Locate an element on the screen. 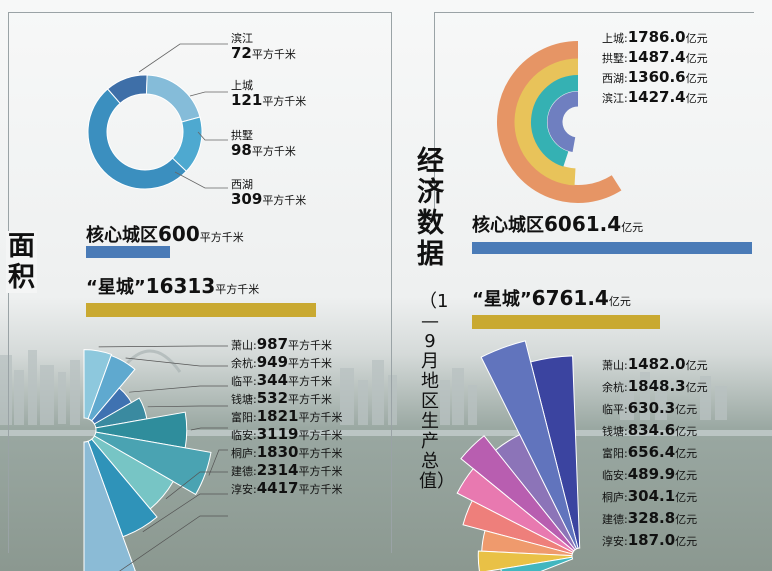 This screenshot has width=772, height=571. donut-label-shangcheng: 上城 121平方千米 is located at coordinates (269, 94).